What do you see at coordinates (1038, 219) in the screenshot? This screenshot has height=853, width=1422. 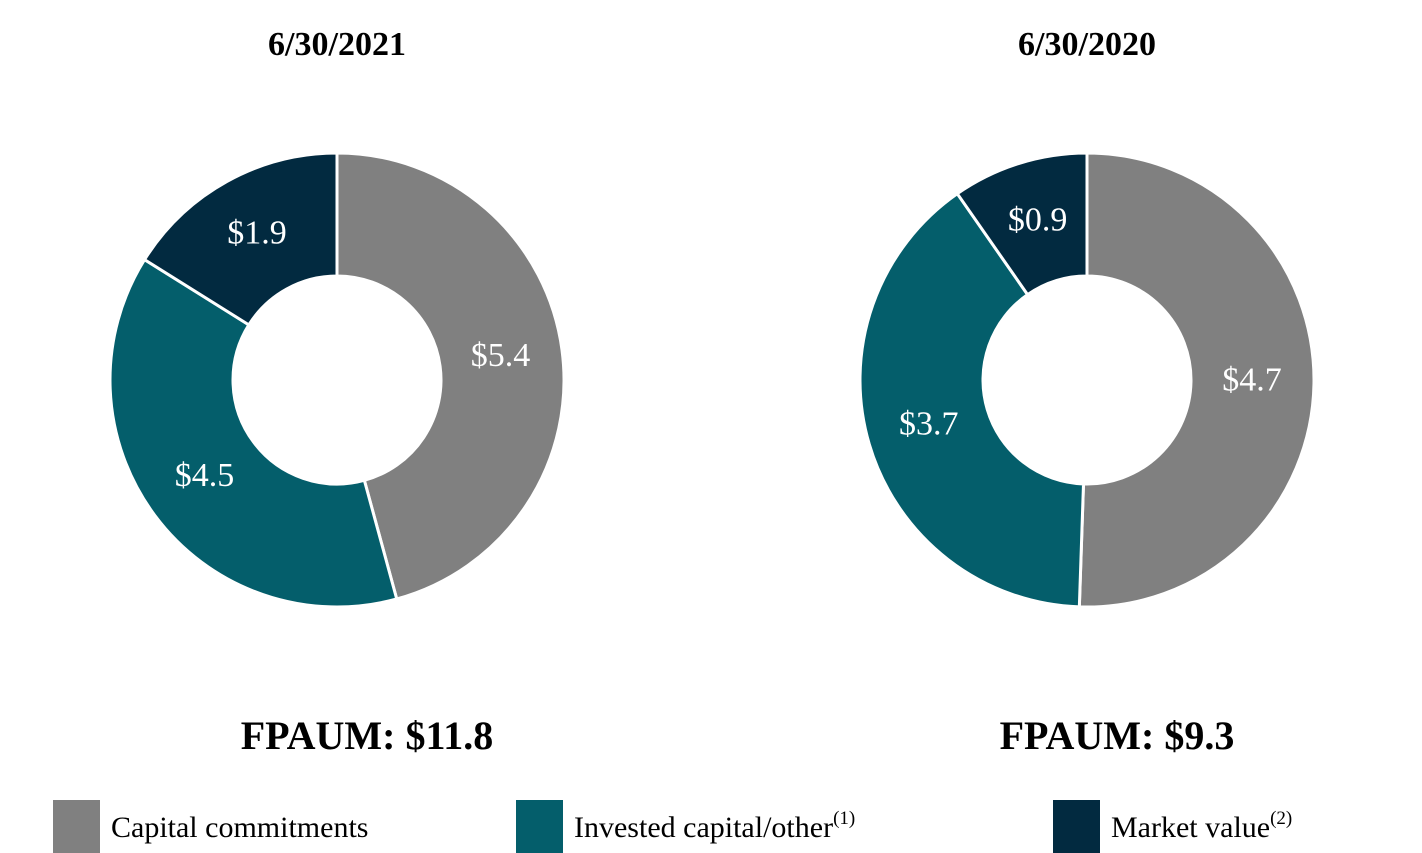 I see `value-label: $0.9` at bounding box center [1038, 219].